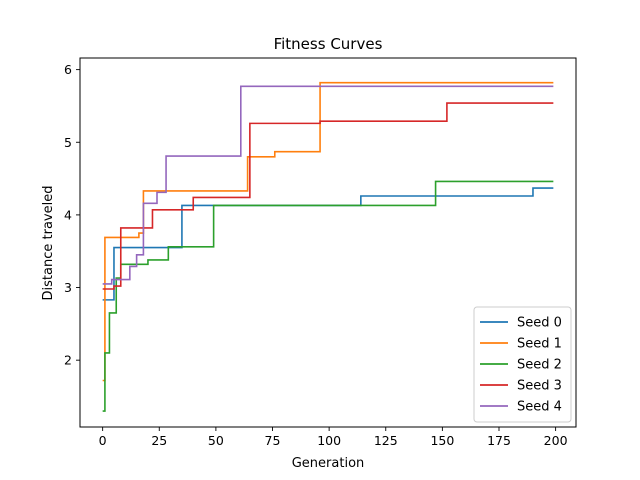 The width and height of the screenshot is (640, 480). What do you see at coordinates (499, 440) in the screenshot?
I see `x-tick-label: 175` at bounding box center [499, 440].